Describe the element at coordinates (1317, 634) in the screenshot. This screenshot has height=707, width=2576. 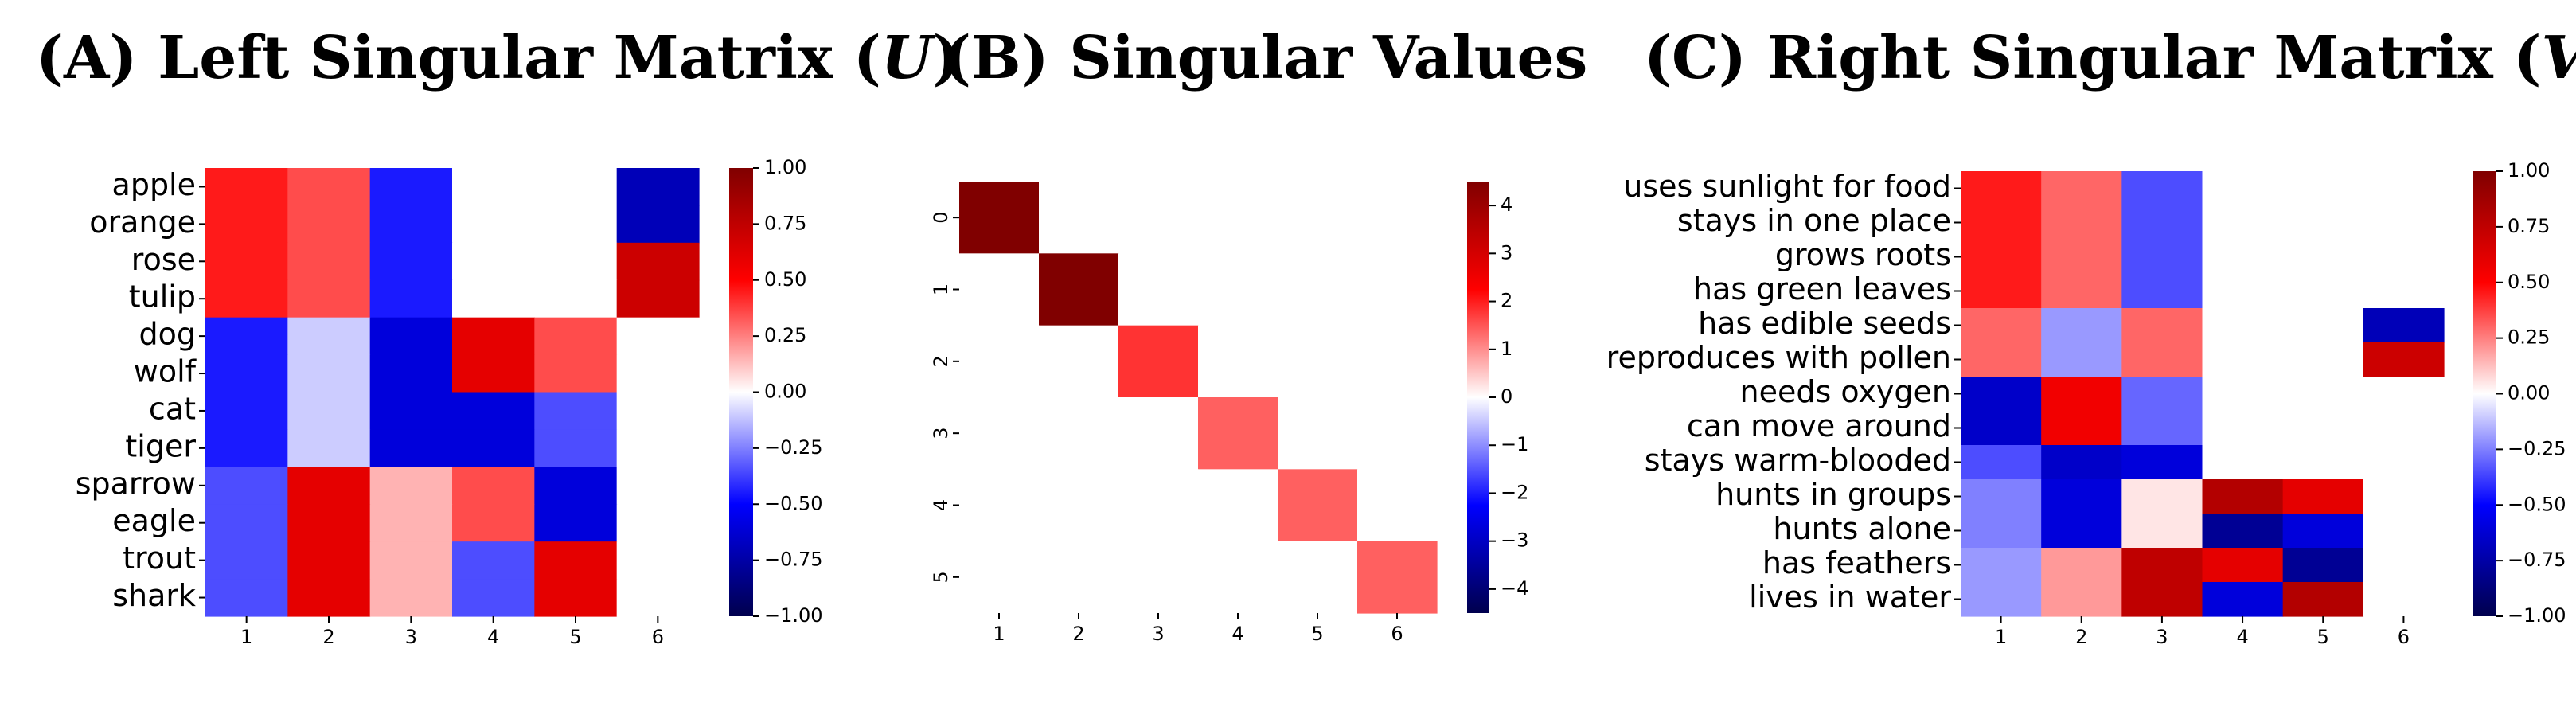
I see `col-label: 5` at that location.